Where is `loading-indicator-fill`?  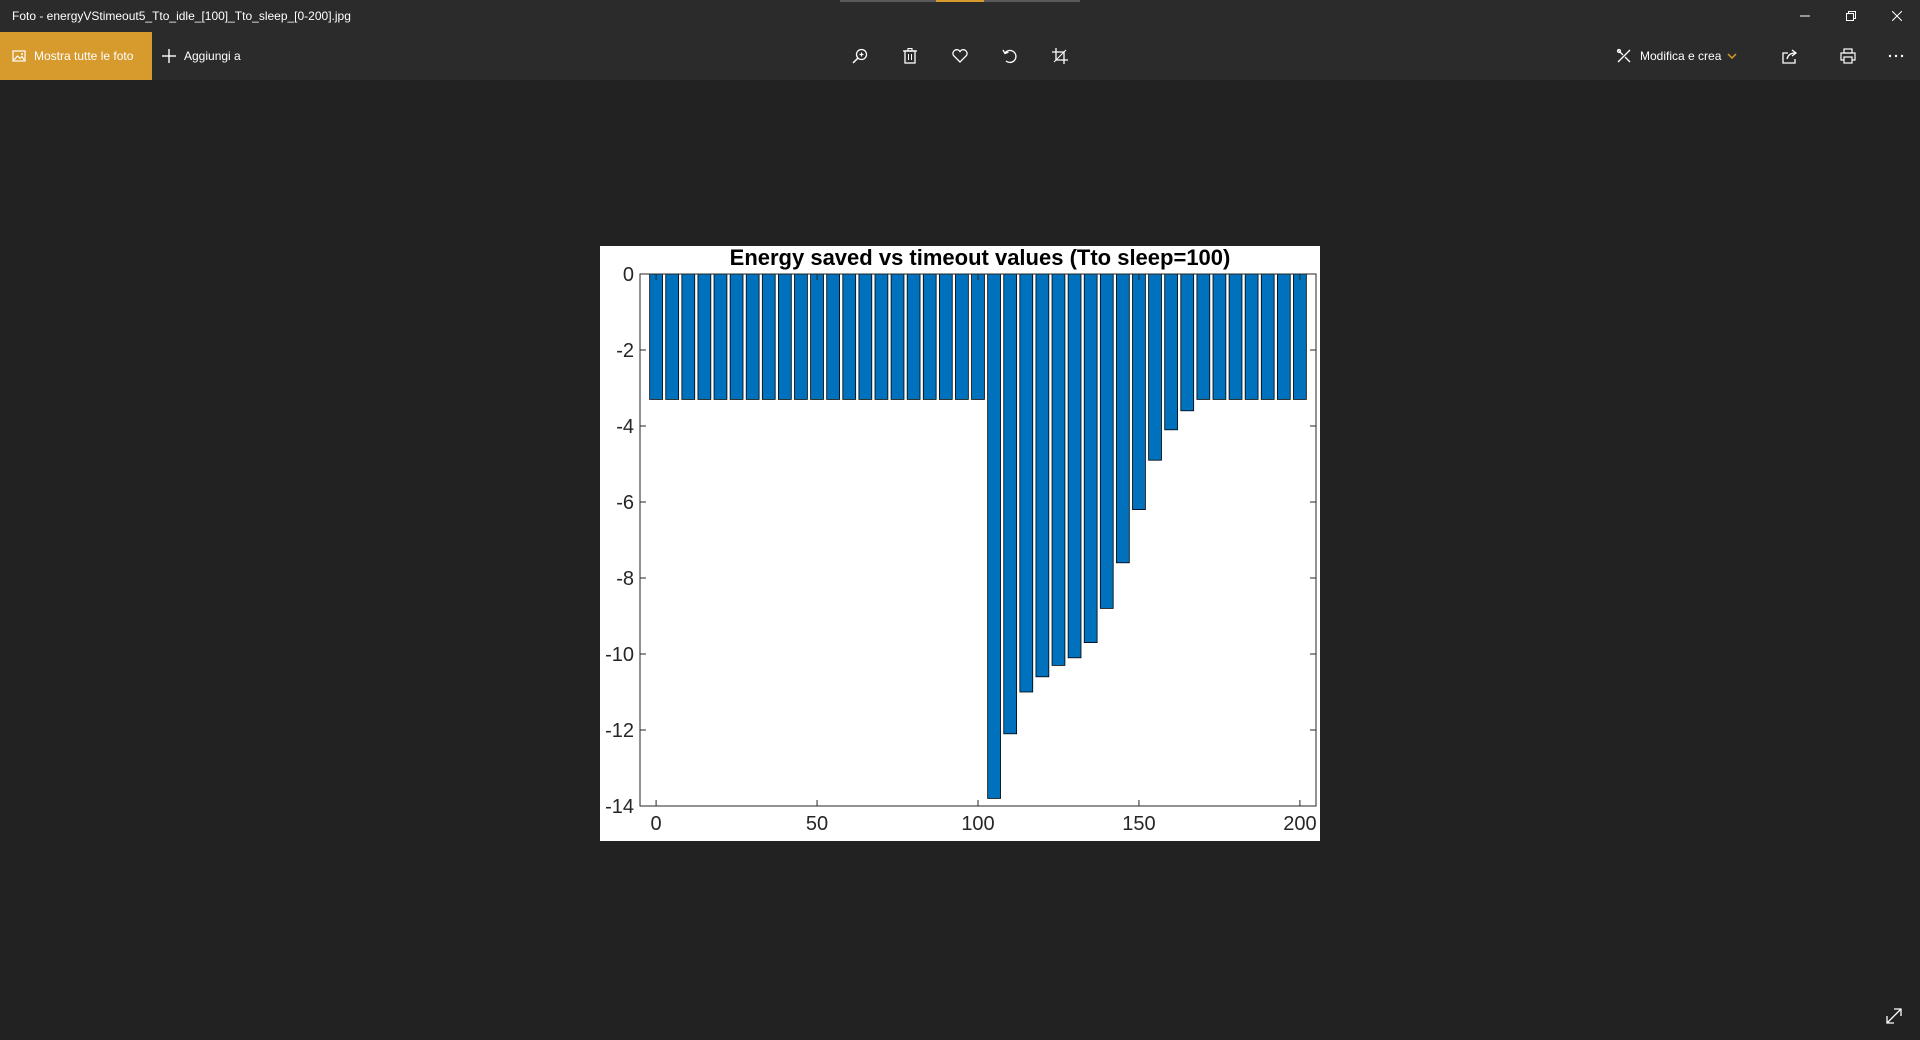 loading-indicator-fill is located at coordinates (960, 1).